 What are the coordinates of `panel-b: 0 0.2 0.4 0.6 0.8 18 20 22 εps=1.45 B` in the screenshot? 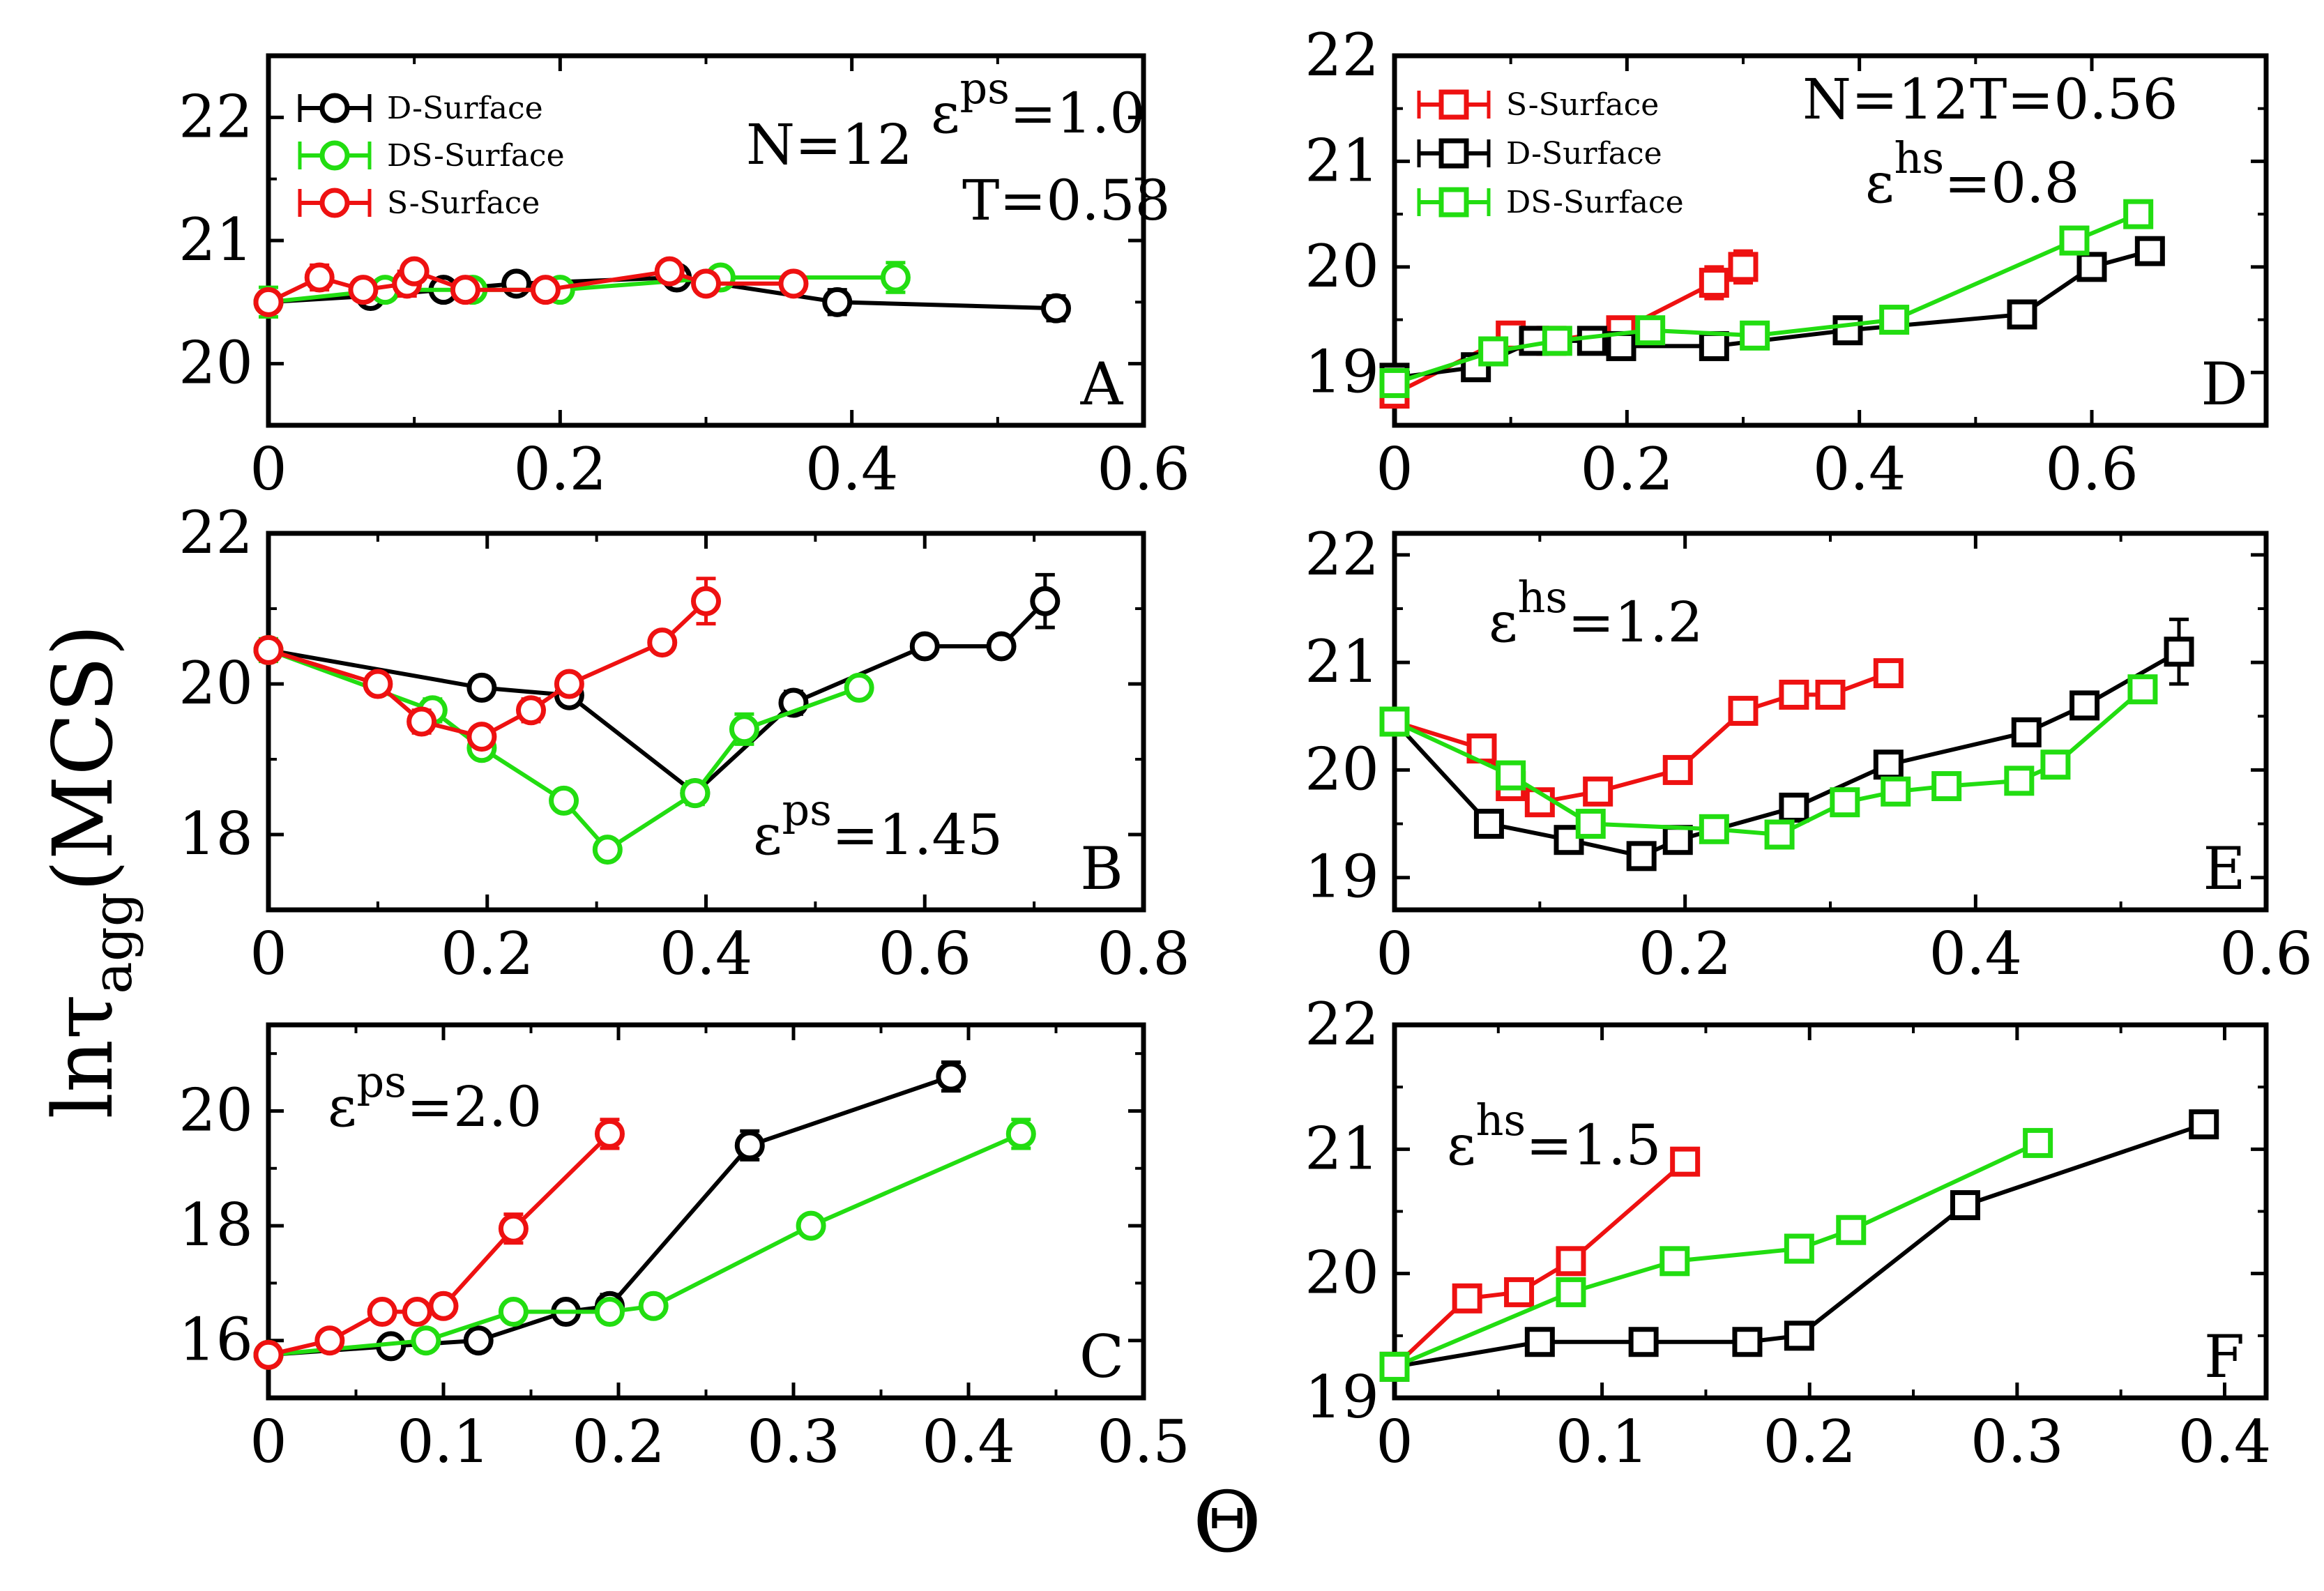 It's located at (684, 743).